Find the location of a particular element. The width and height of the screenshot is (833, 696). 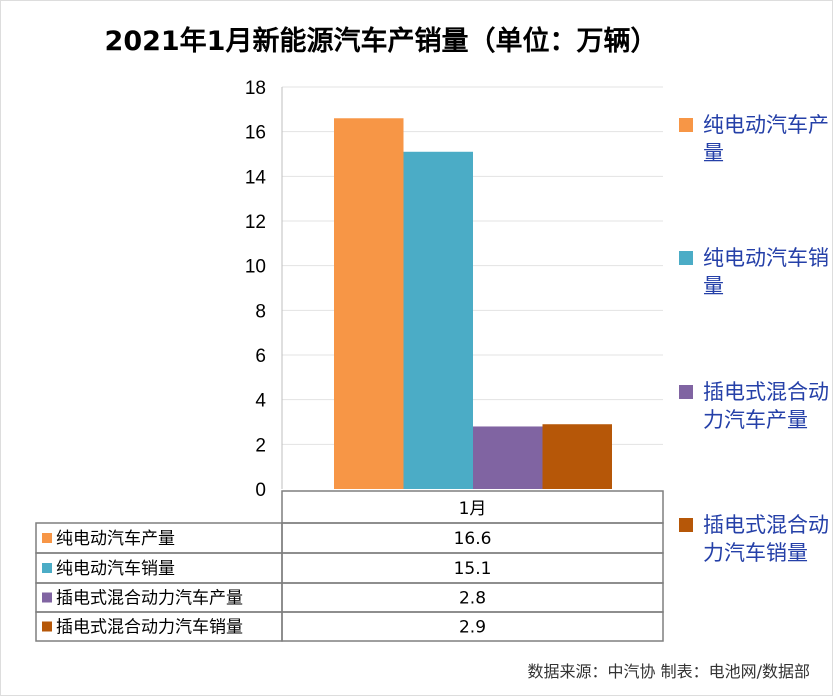

y-tick-label: 6 is located at coordinates (260, 356).